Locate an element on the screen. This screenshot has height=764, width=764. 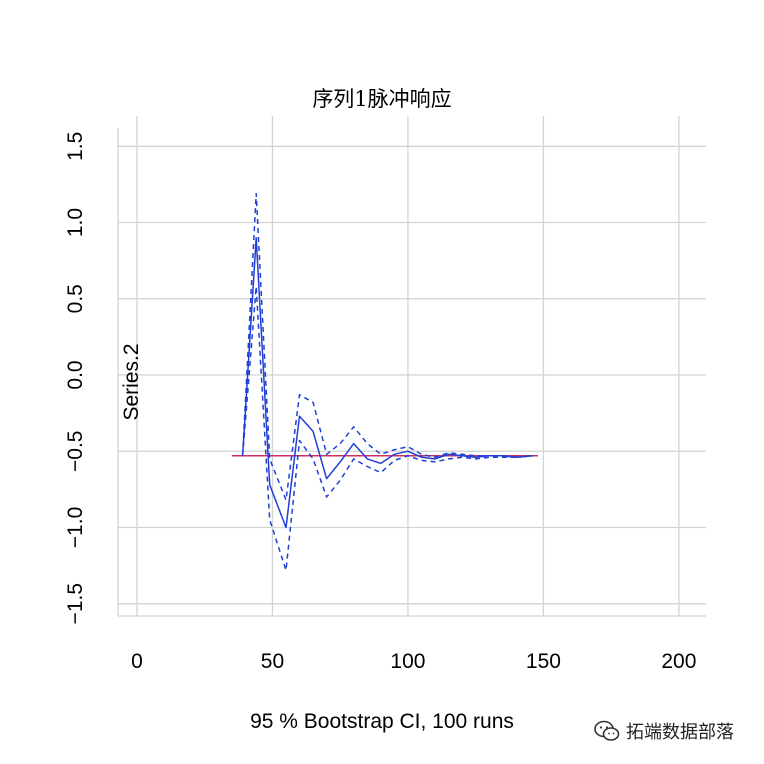
x-tick-label-1: 50 is located at coordinates (272, 661).